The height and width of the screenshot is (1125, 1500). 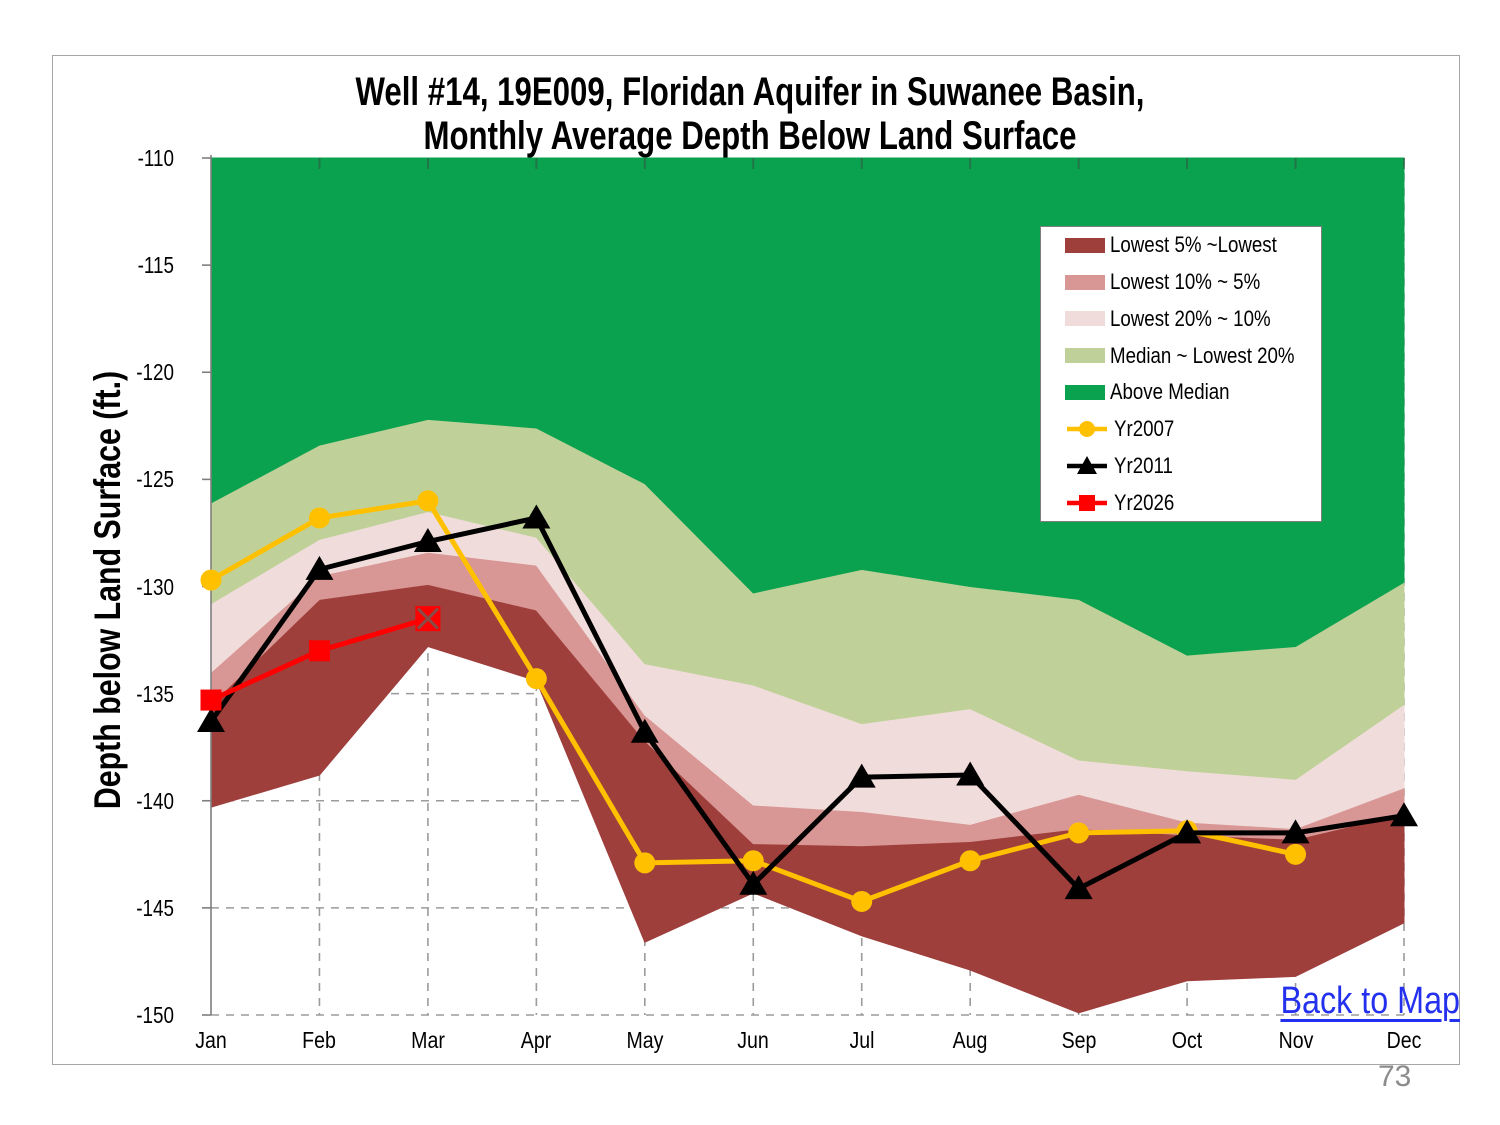 I want to click on legend-item: Lowest 5% ~Lowest, so click(x=1193, y=245).